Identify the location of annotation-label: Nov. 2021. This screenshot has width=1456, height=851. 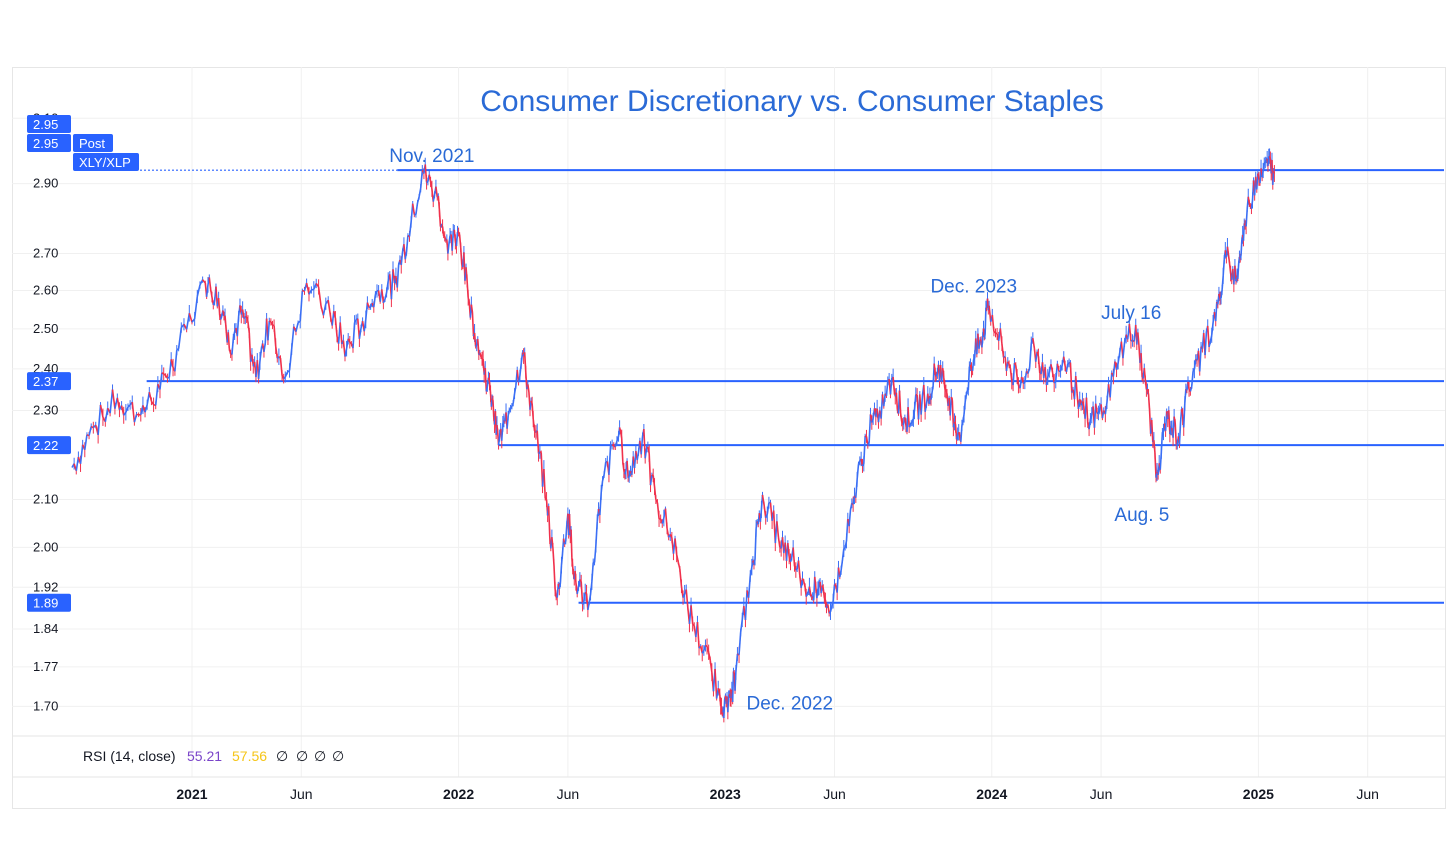
(431, 156).